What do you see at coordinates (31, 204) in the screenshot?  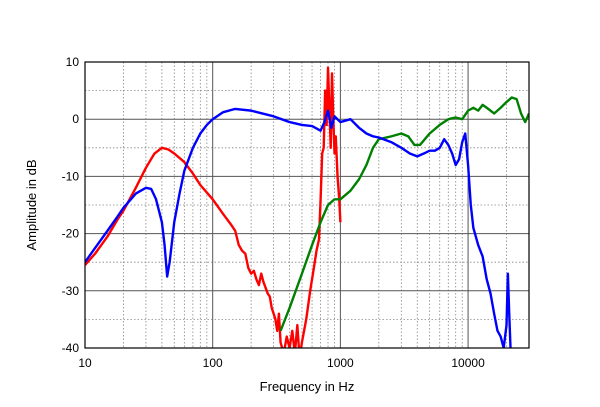 I see `y-axis-title: Amplitude in dB` at bounding box center [31, 204].